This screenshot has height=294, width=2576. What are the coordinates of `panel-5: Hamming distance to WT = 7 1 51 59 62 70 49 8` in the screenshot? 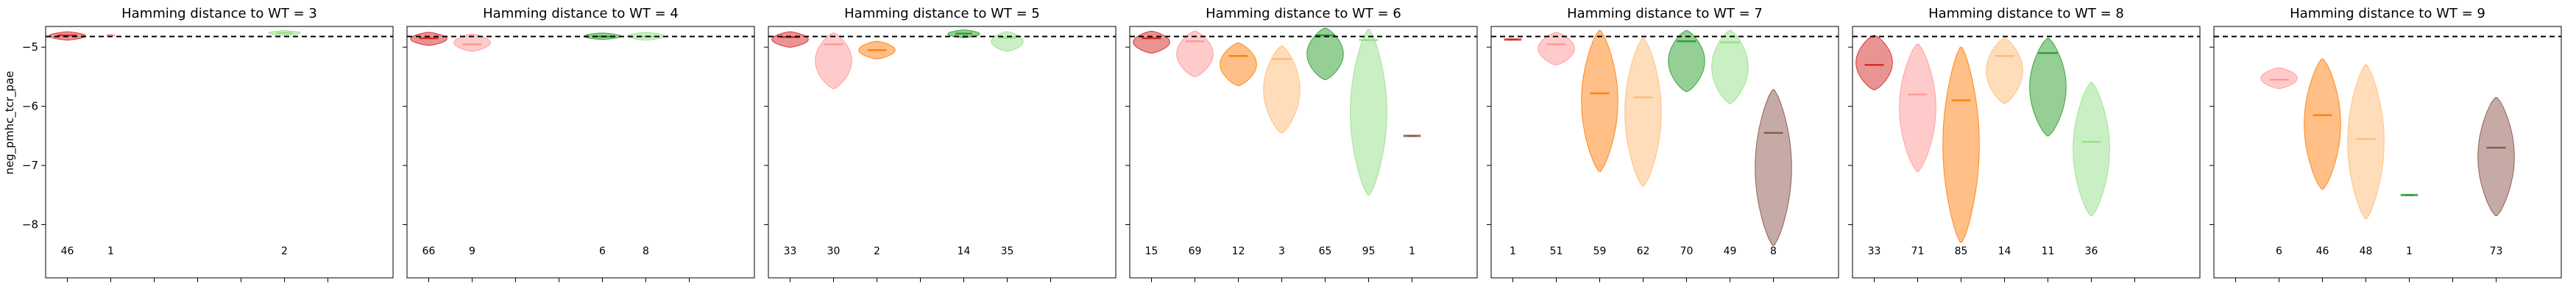 It's located at (1663, 144).